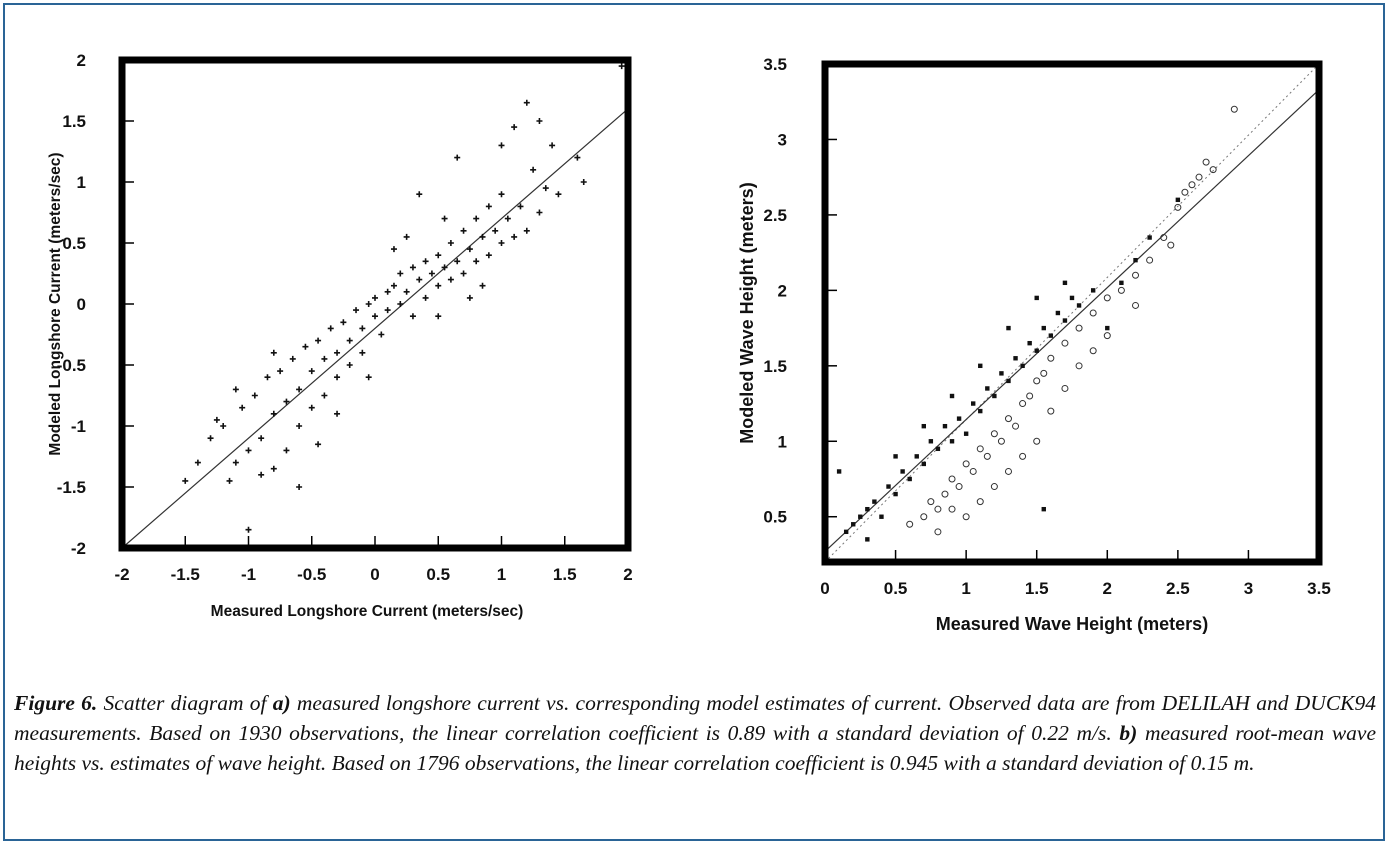 The image size is (1390, 846). What do you see at coordinates (1178, 588) in the screenshot?
I see `x-tick-label: 2.5` at bounding box center [1178, 588].